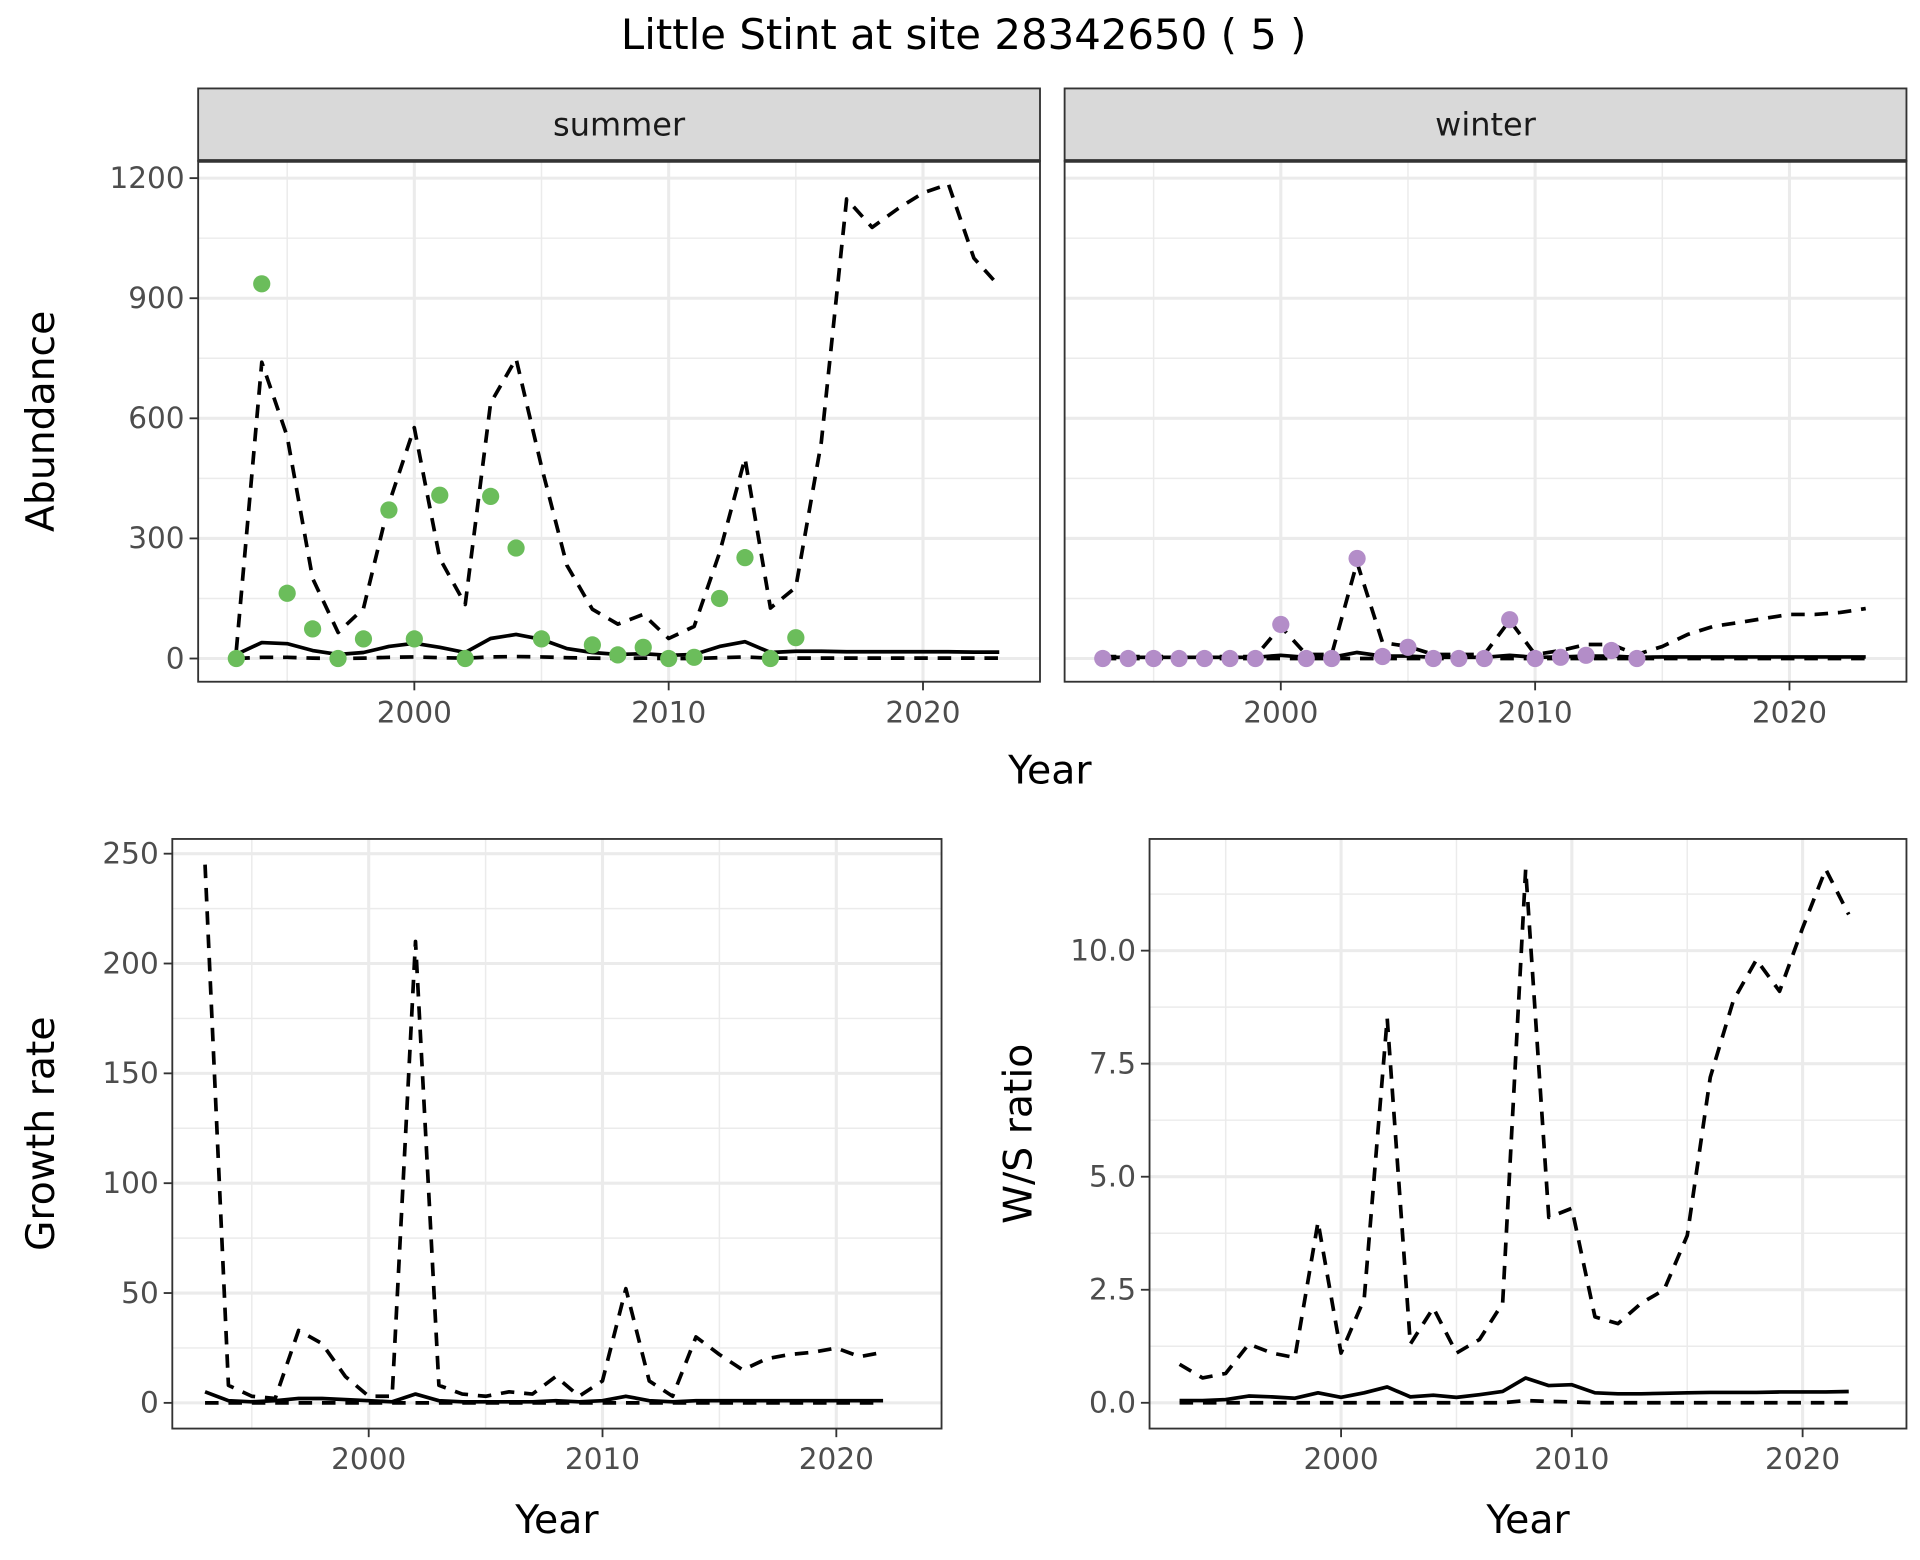 This screenshot has width=1920, height=1560. What do you see at coordinates (130, 854) in the screenshot?
I see `y-tick-label: 250` at bounding box center [130, 854].